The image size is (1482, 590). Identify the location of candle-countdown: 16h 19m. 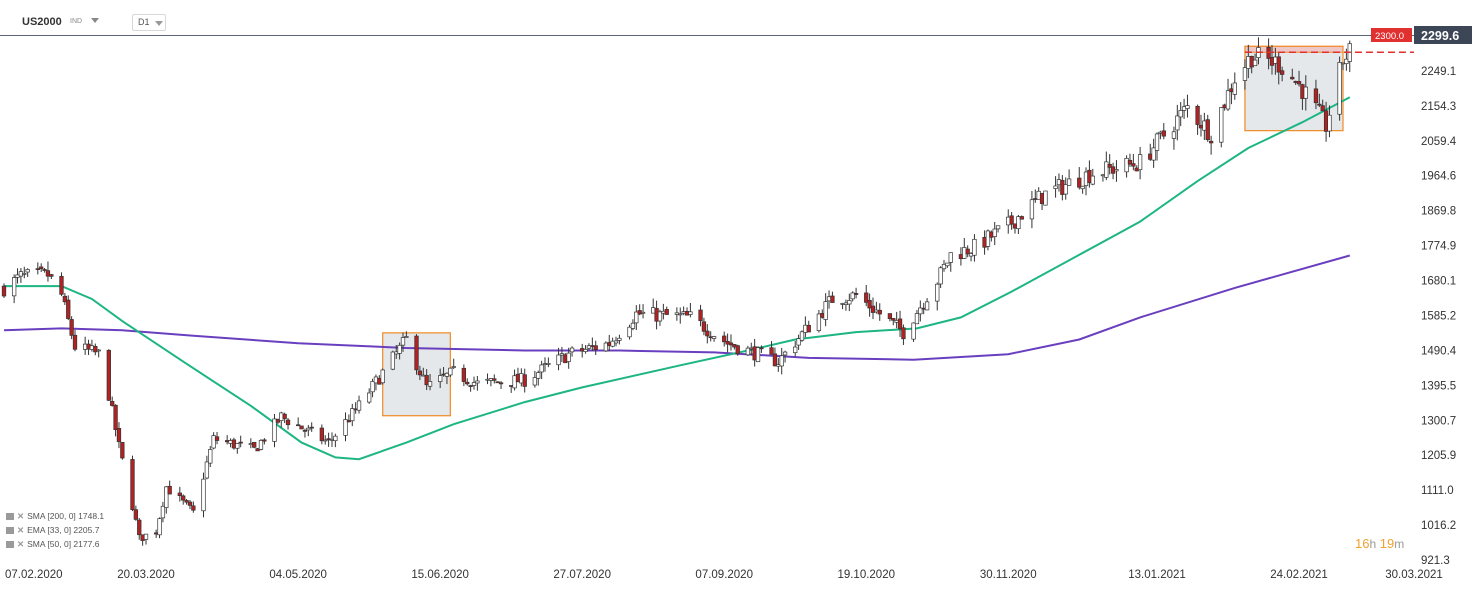
(1379, 543).